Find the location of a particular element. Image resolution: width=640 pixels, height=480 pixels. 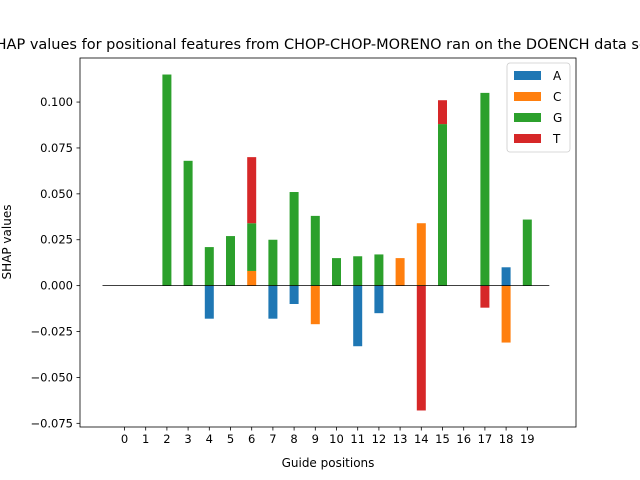

x-axis-label: Guide positions is located at coordinates (328, 463).